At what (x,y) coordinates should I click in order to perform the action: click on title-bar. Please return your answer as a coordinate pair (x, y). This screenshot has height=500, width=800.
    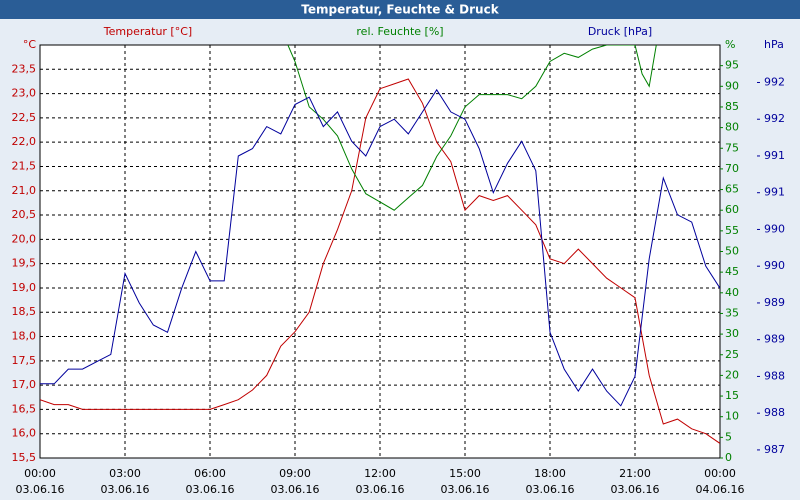
    Looking at the image, I should click on (400, 9).